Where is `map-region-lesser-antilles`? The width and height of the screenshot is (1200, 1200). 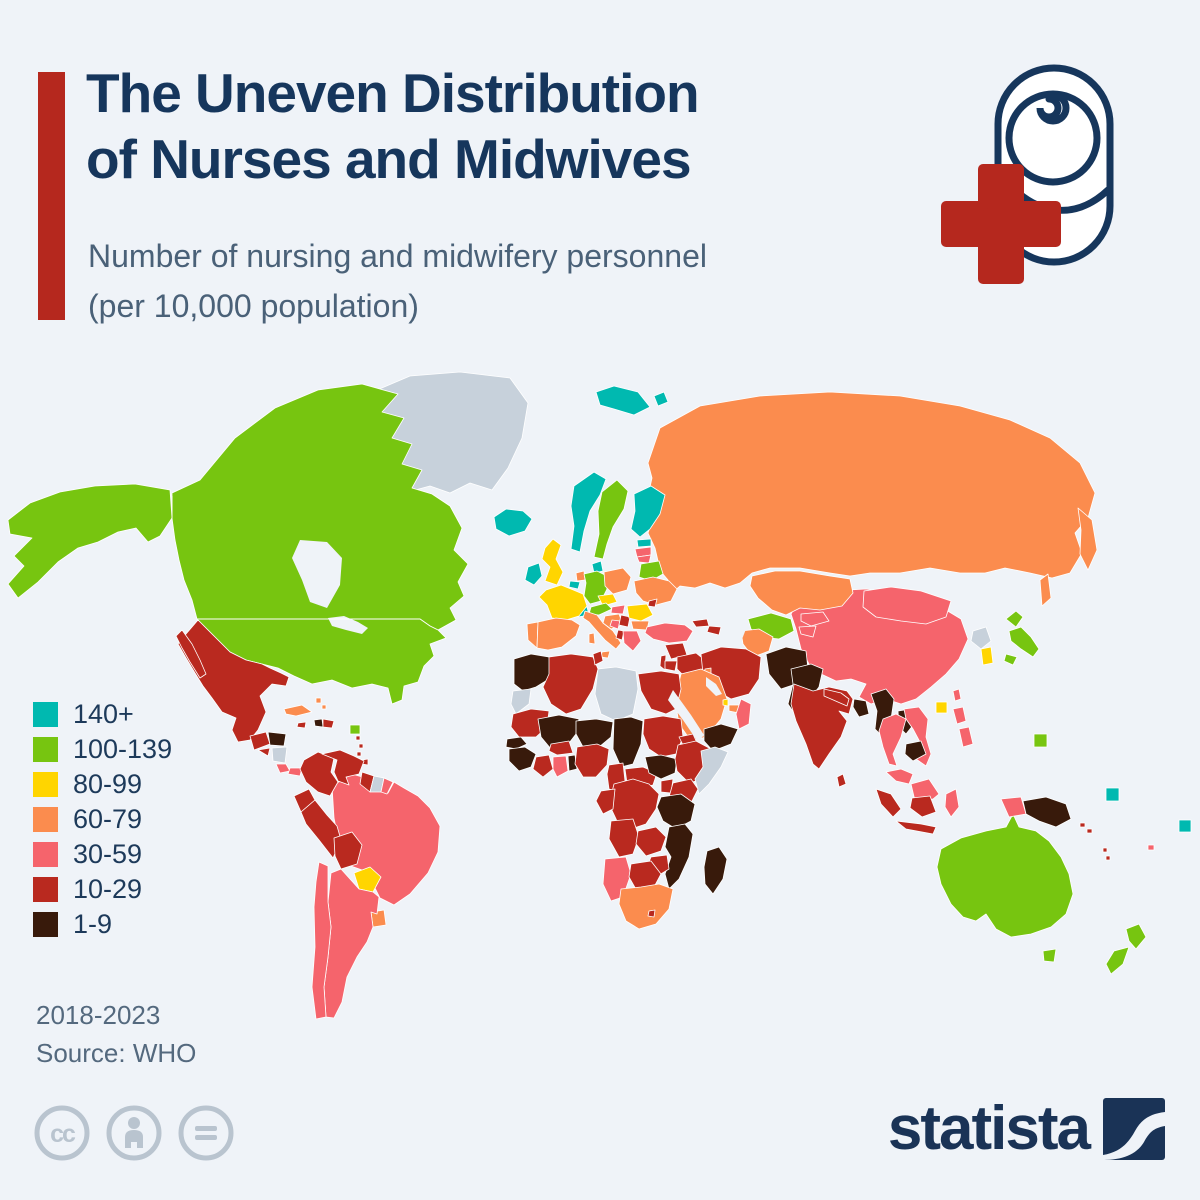
map-region-lesser-antilles is located at coordinates (361, 746).